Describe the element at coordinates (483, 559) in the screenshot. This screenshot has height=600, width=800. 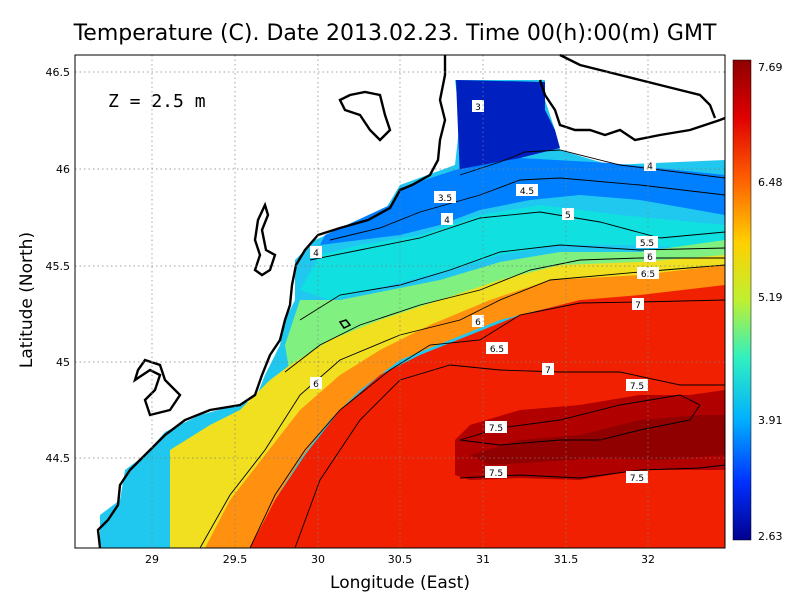
I see `x-tick-label: 31` at that location.